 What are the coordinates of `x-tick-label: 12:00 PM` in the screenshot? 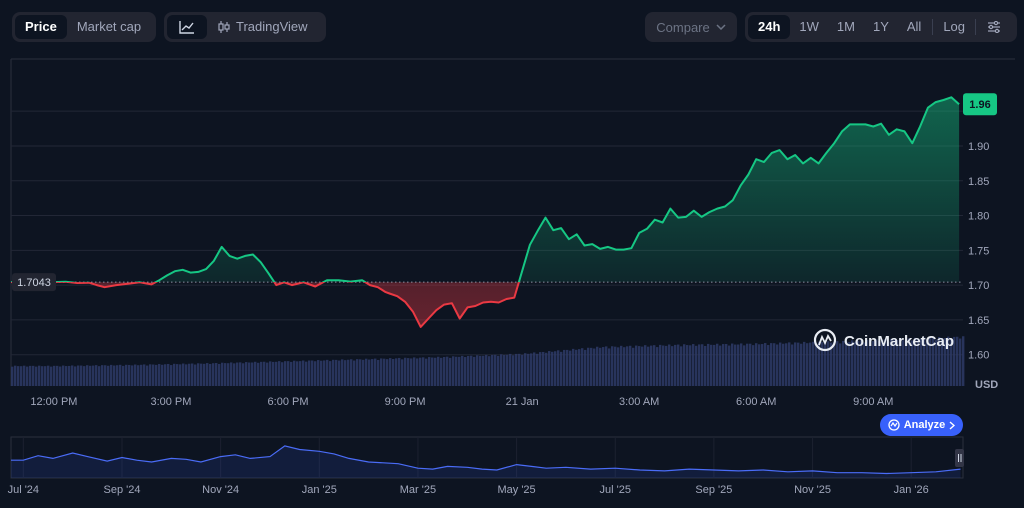 It's located at (53, 402).